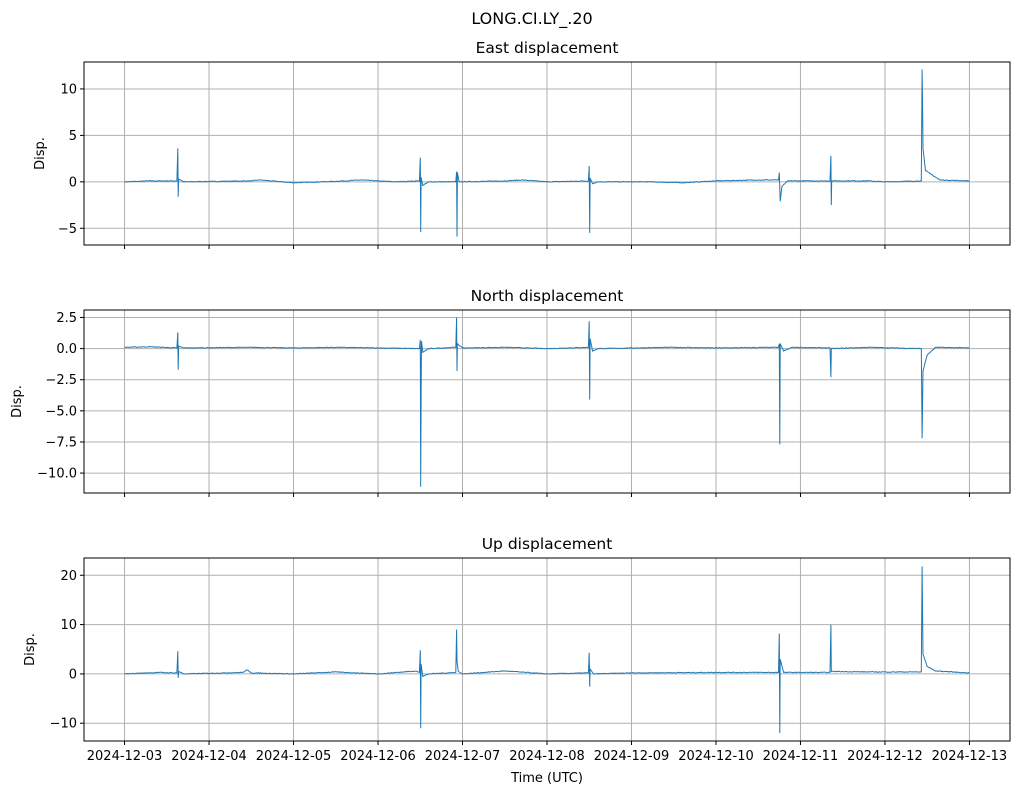 This screenshot has height=795, width=1021. I want to click on y-tick-label: −5.0, so click(61, 411).